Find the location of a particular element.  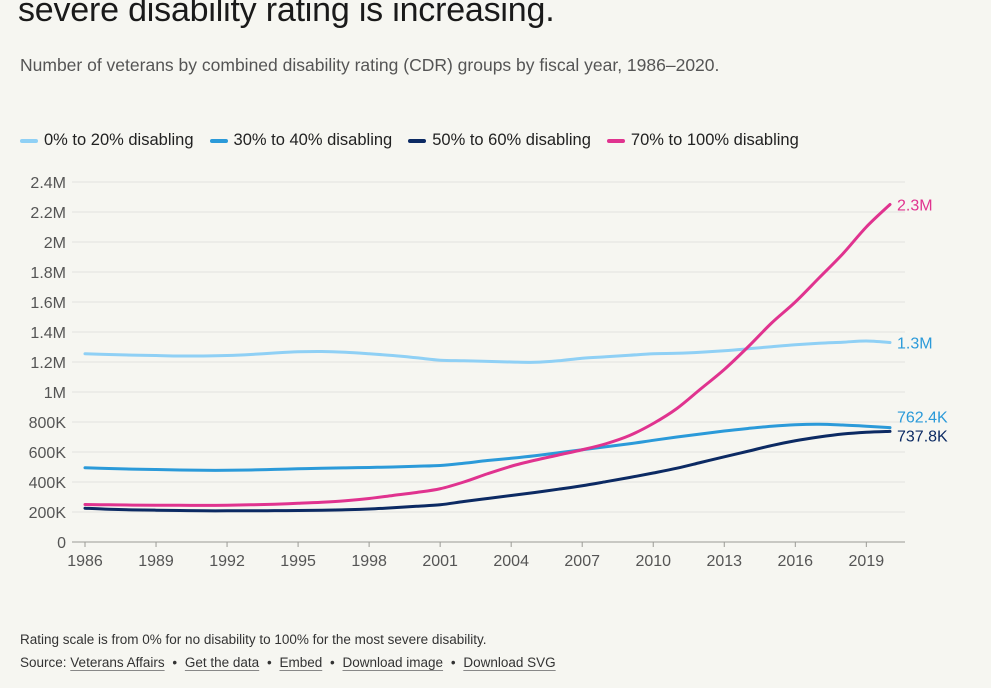

x-tick-label: 2010 is located at coordinates (653, 561).